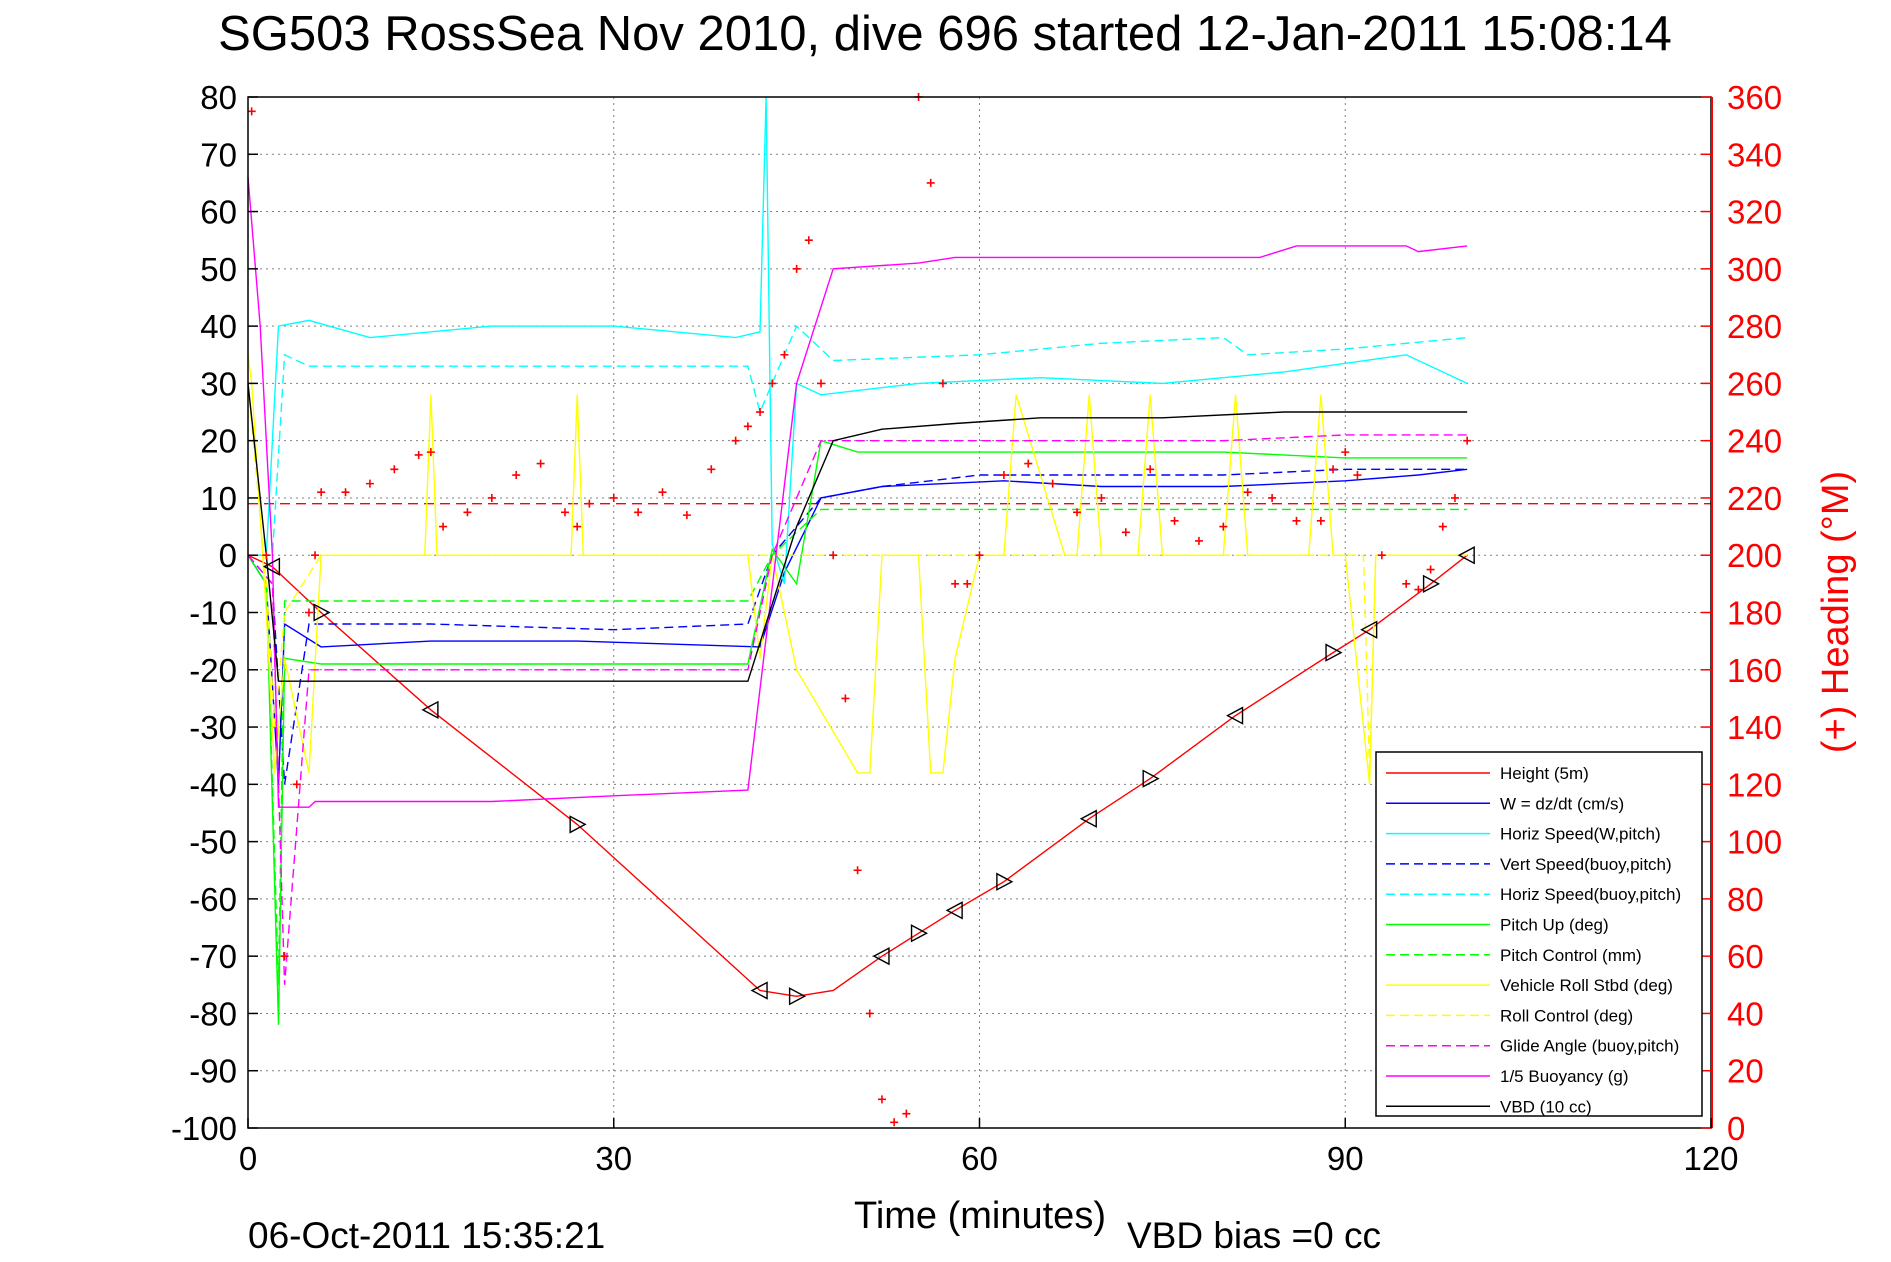  What do you see at coordinates (1754, 498) in the screenshot?
I see `y2-tick-label: 220` at bounding box center [1754, 498].